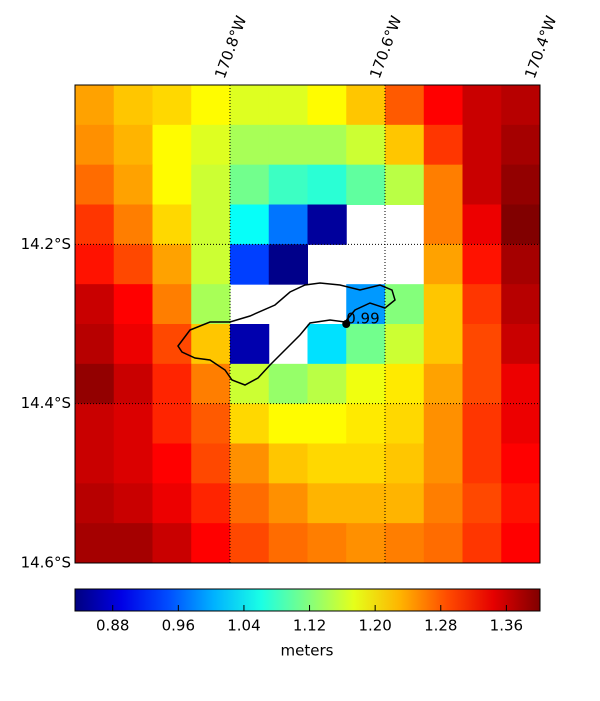  Describe the element at coordinates (346, 324) in the screenshot. I see `marker-point` at that location.